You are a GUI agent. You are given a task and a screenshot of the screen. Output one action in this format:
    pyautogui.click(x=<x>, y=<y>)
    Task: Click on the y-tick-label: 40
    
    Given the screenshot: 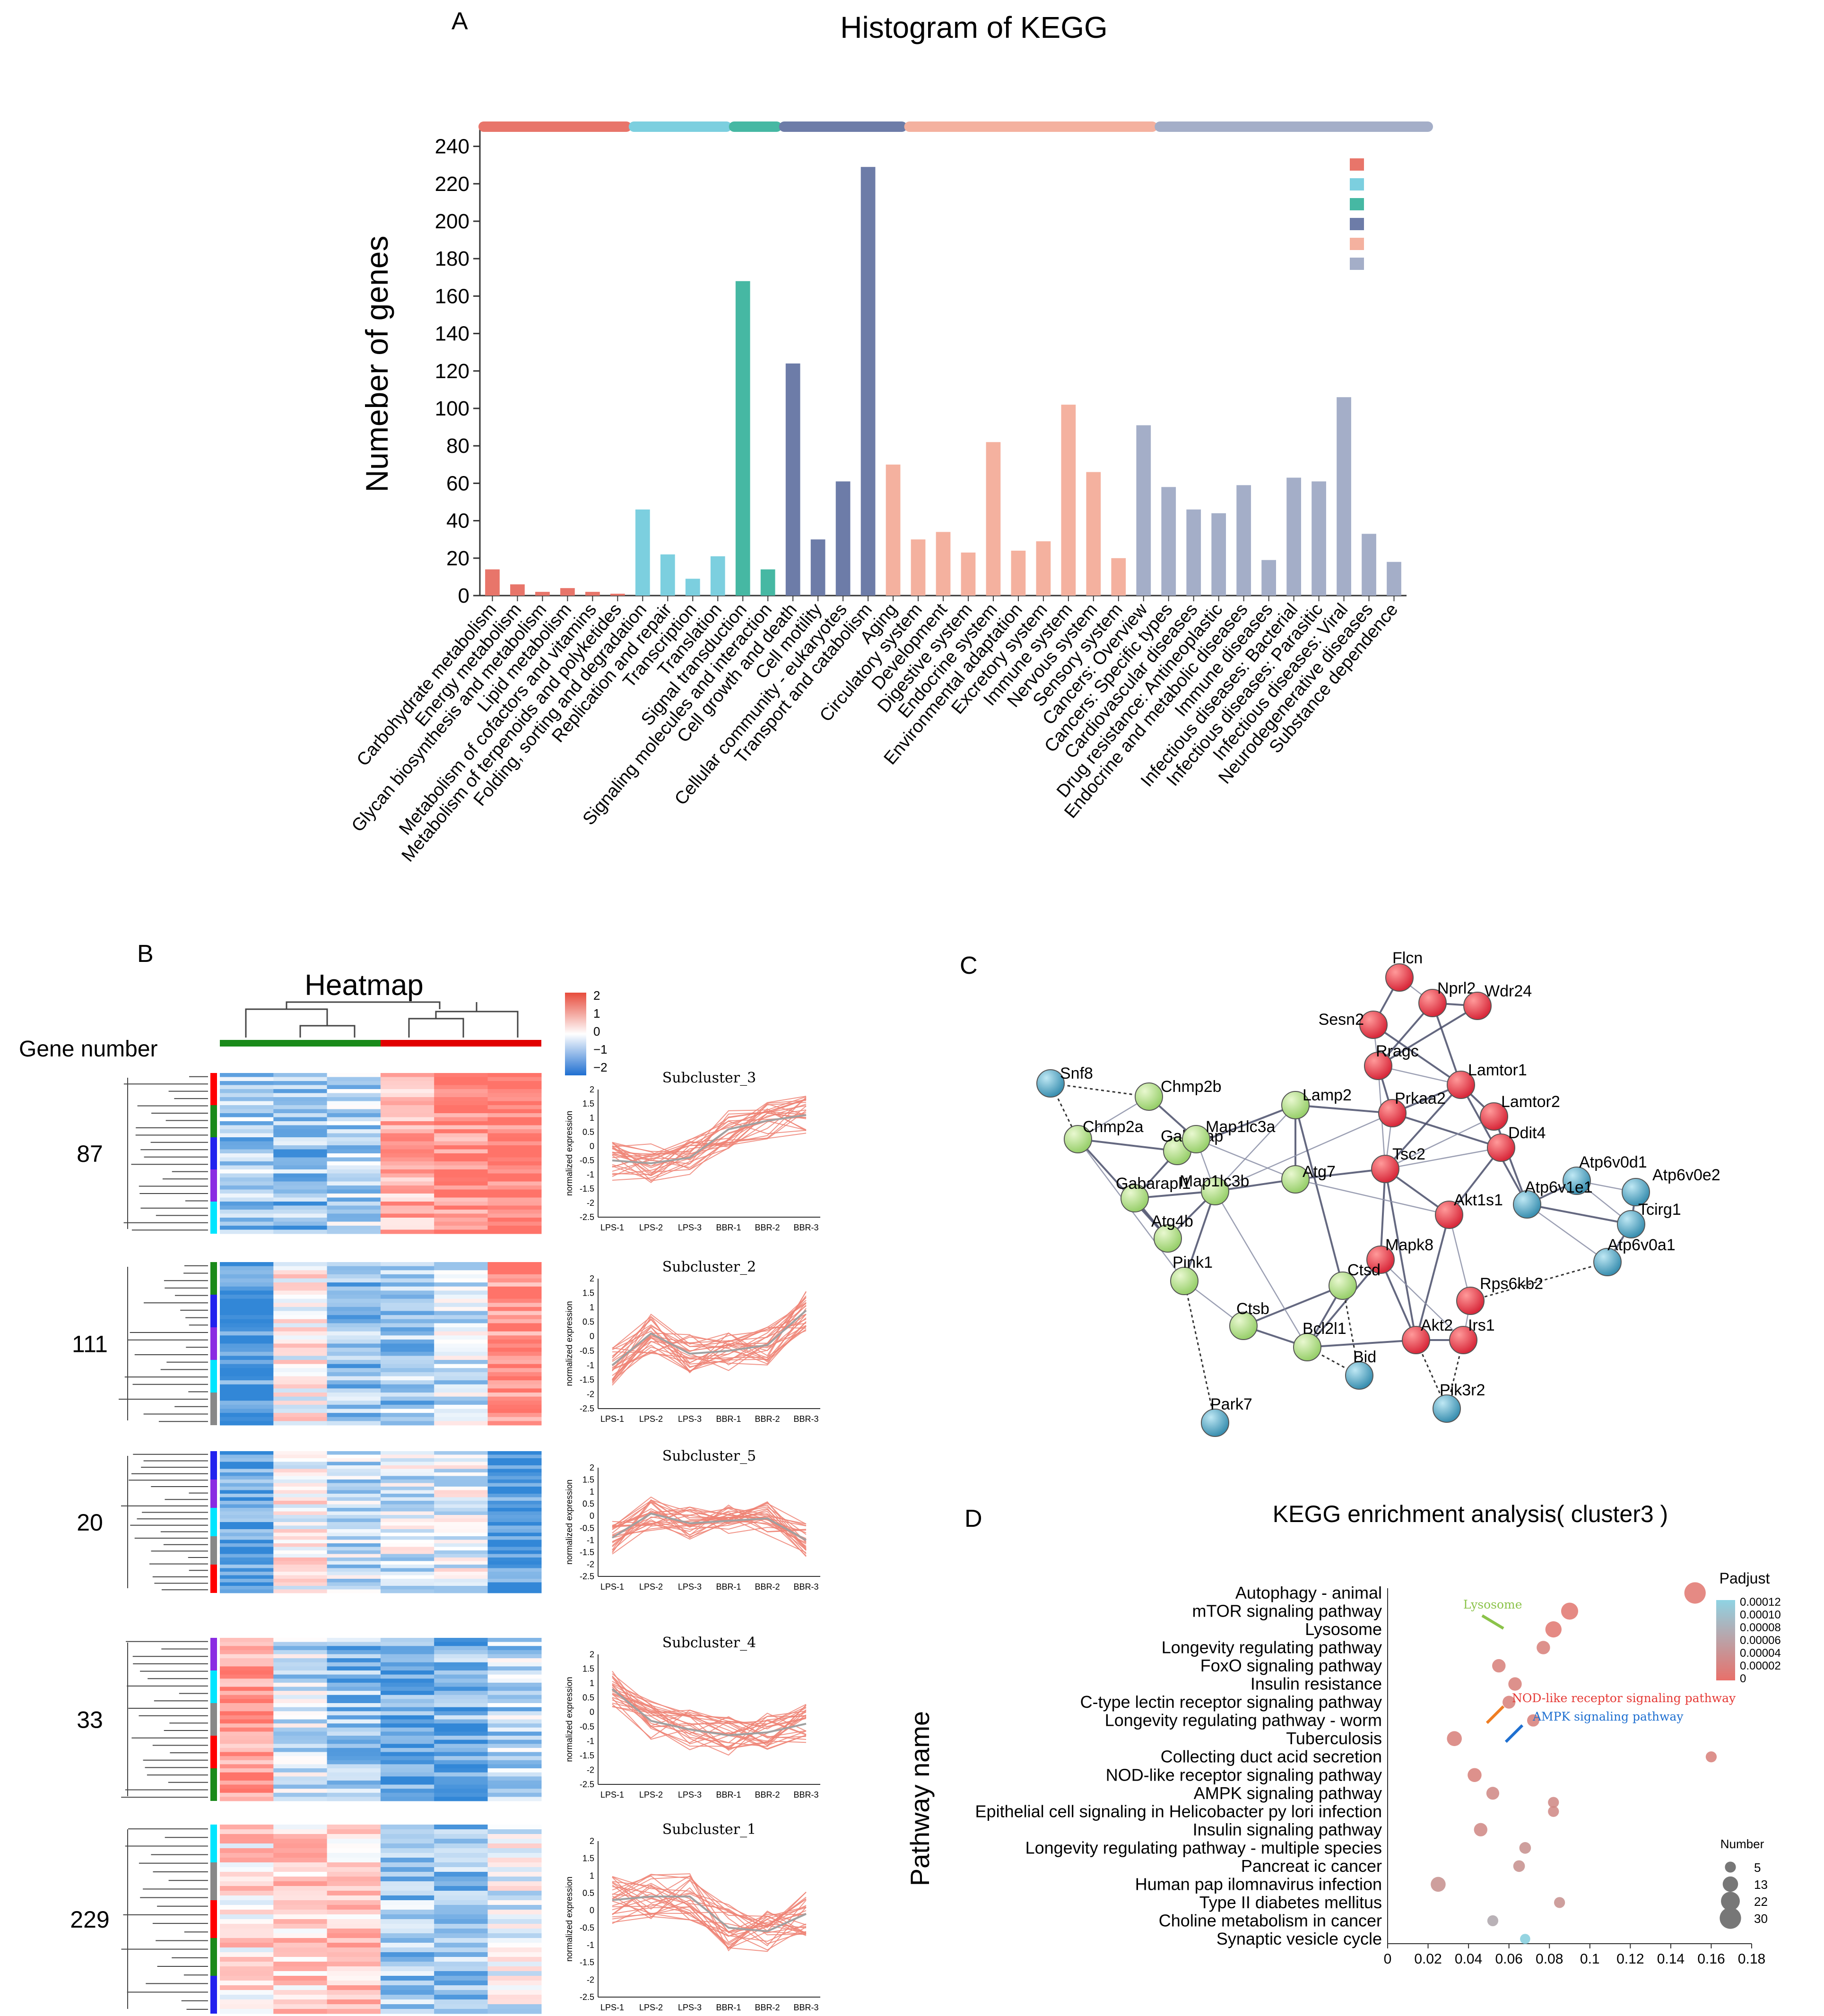 What is the action you would take?
    pyautogui.click(x=457, y=521)
    